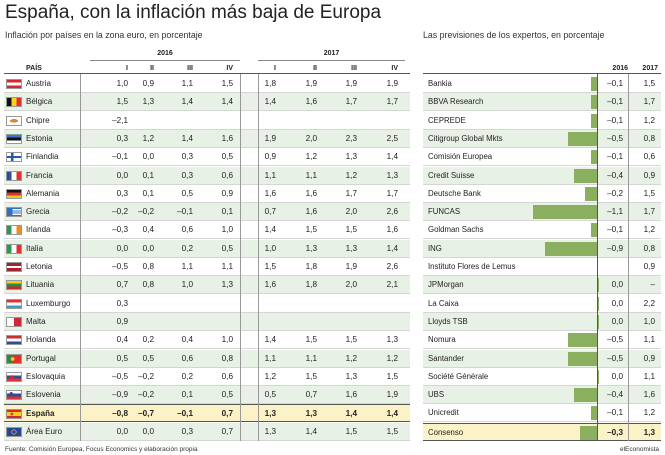 The height and width of the screenshot is (455, 665). Describe the element at coordinates (542, 121) in the screenshot. I see `list-item: CEPREDE –0,1 1,2` at that location.